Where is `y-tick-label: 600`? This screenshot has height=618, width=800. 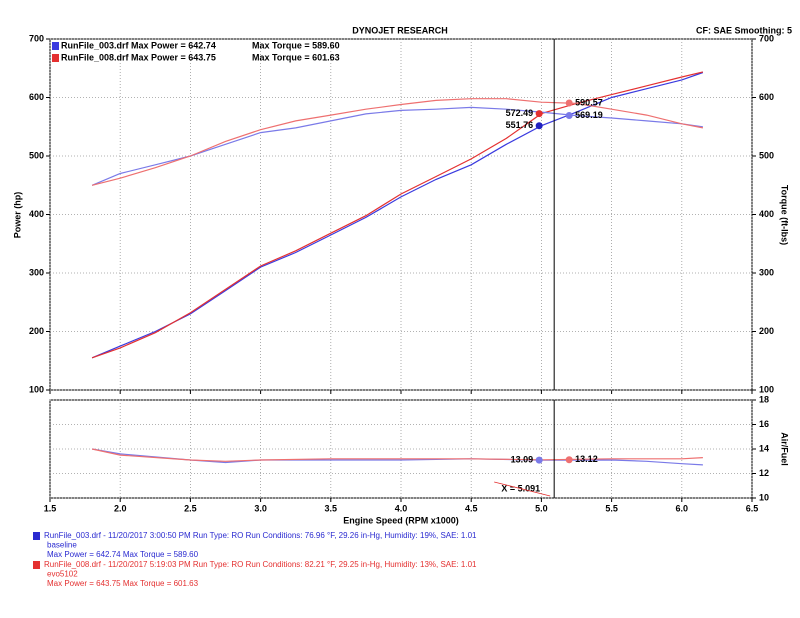
y-tick-label: 600 is located at coordinates (36, 97).